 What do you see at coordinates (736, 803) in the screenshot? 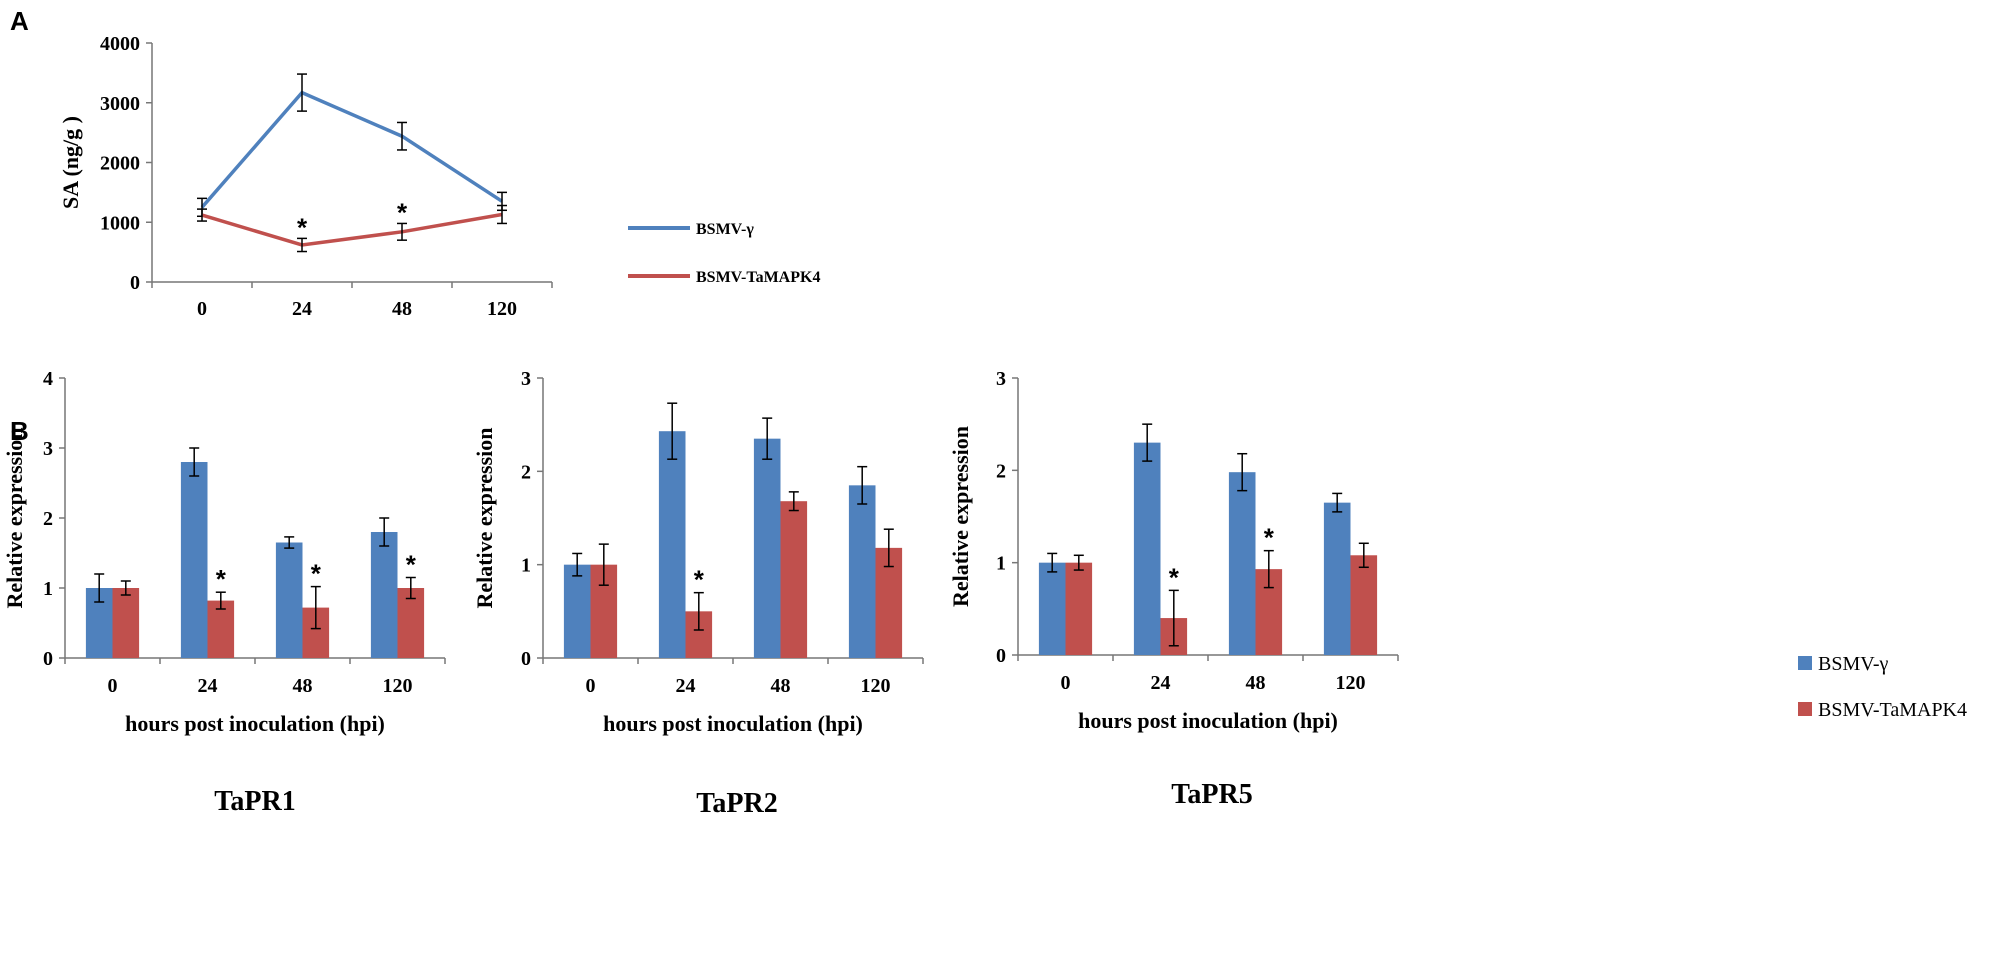
I see `chart-title: TaPR2` at bounding box center [736, 803].